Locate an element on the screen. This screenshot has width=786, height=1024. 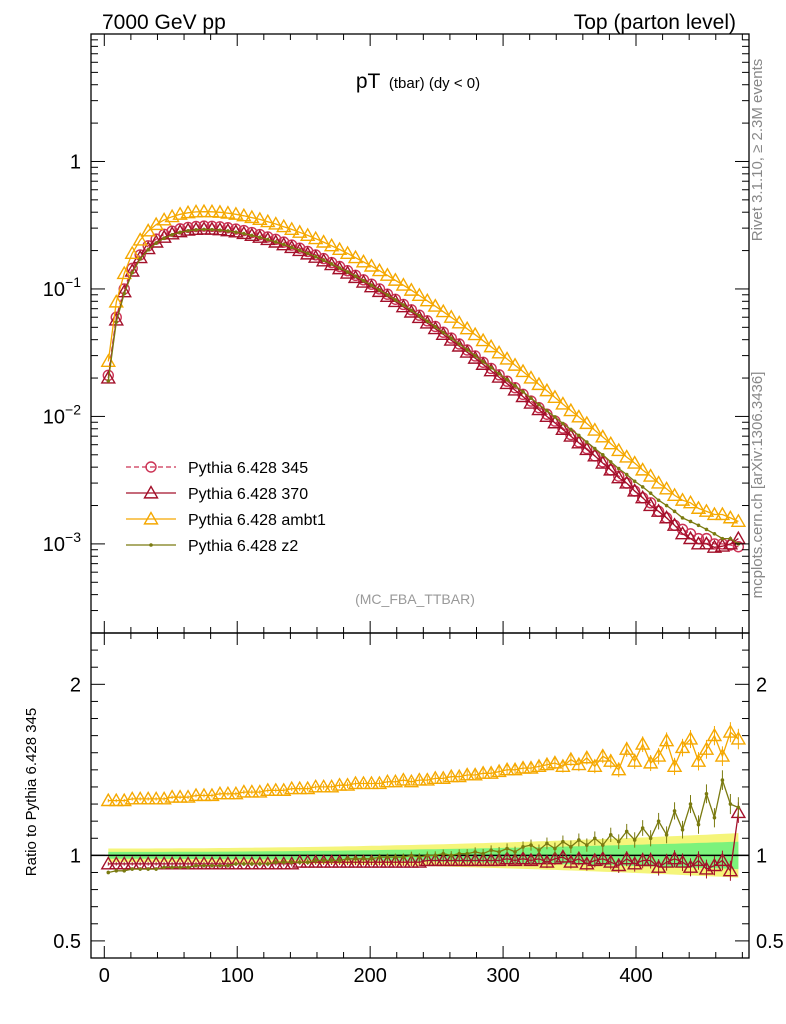
legend-label: Pythia 6.428 345 is located at coordinates (248, 468).